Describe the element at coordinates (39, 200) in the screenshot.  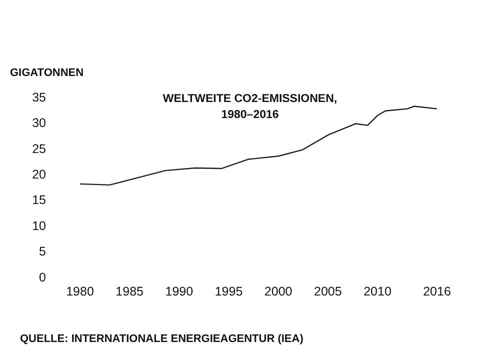
I see `y-tick-label: 15` at that location.